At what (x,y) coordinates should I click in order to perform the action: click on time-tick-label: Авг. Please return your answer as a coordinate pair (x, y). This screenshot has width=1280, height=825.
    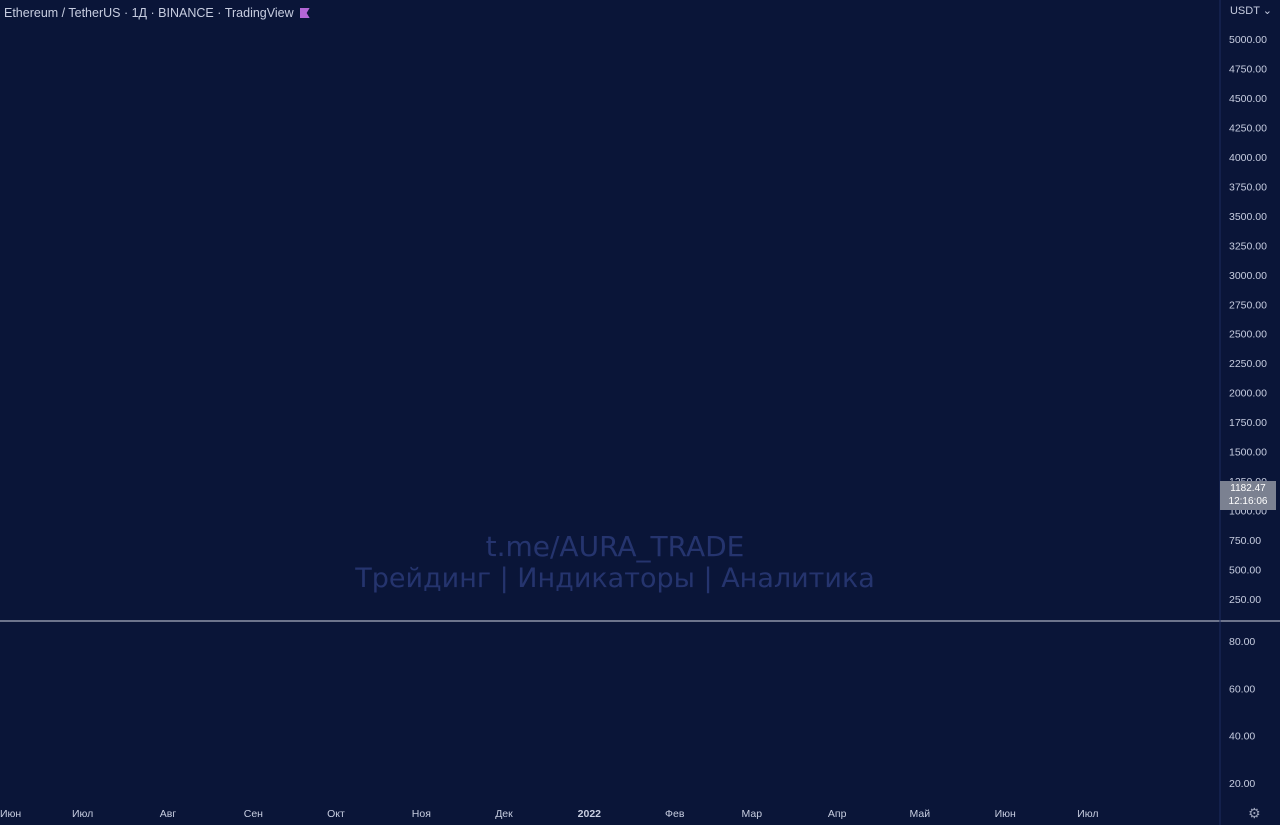
    Looking at the image, I should click on (168, 814).